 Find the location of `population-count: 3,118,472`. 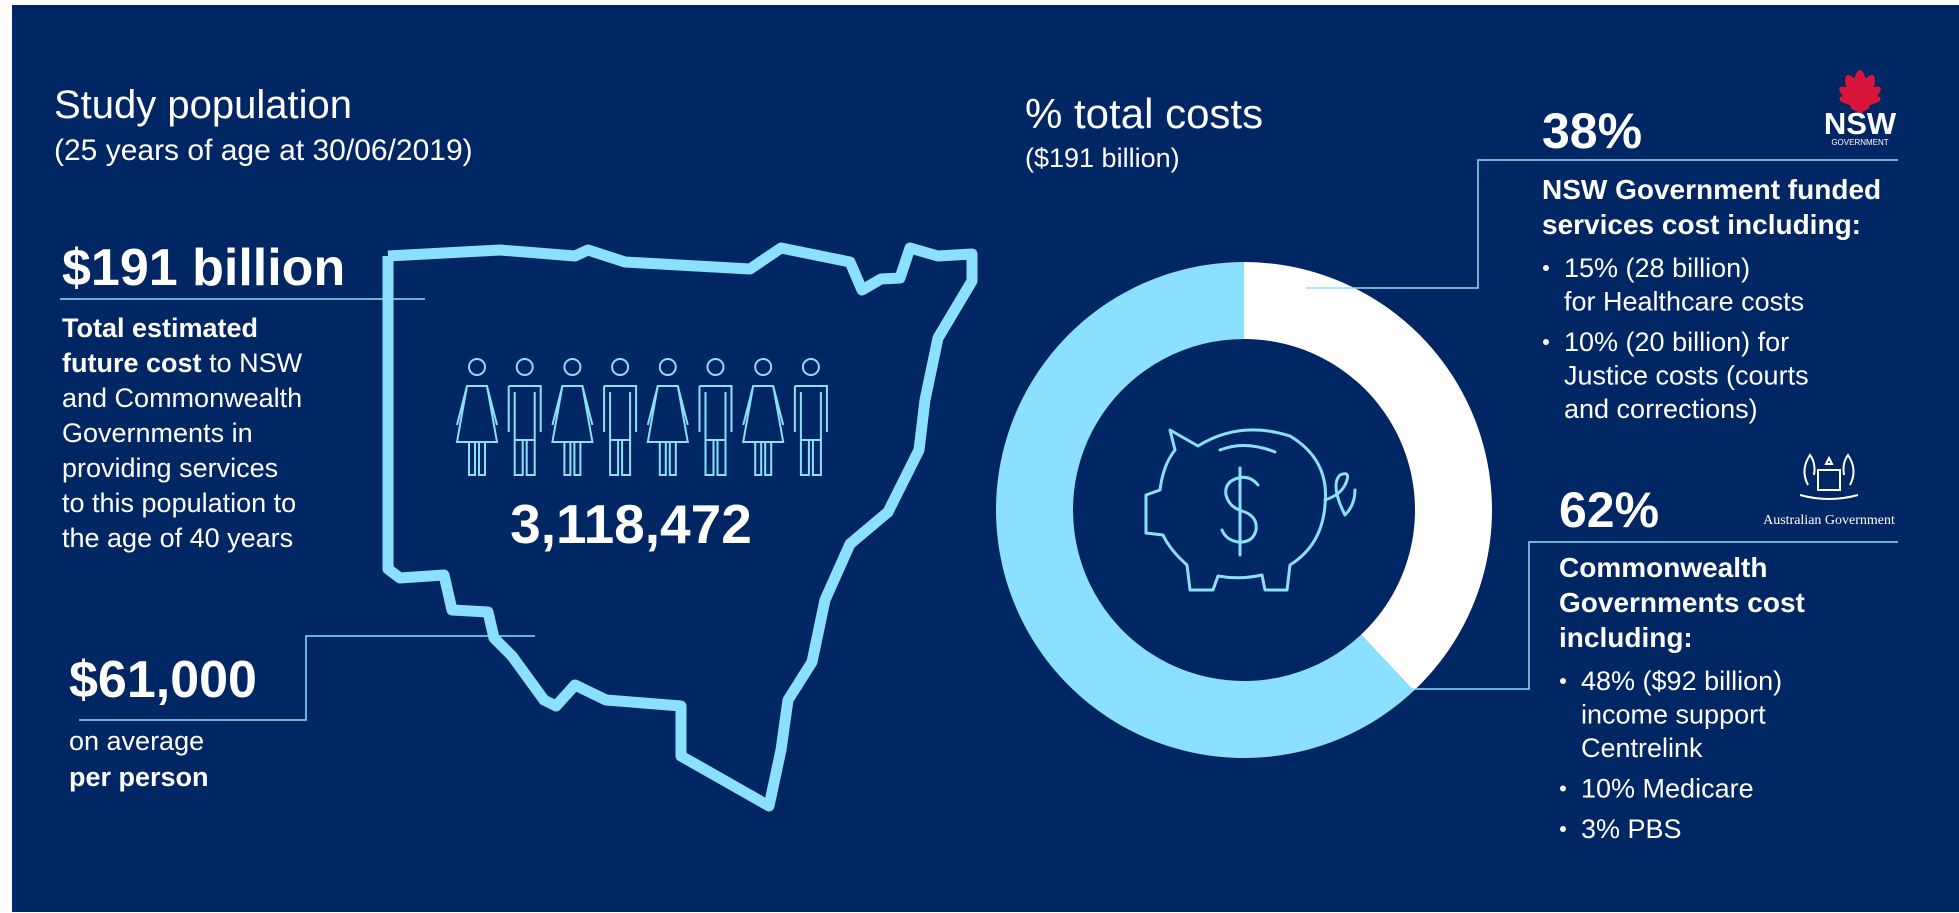

population-count: 3,118,472 is located at coordinates (631, 524).